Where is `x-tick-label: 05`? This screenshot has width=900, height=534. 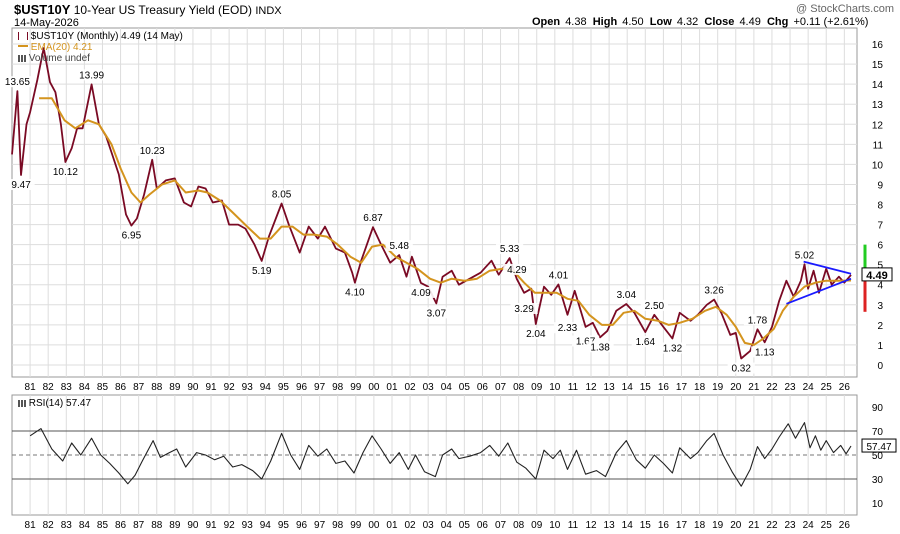 x-tick-label: 05 is located at coordinates (465, 525).